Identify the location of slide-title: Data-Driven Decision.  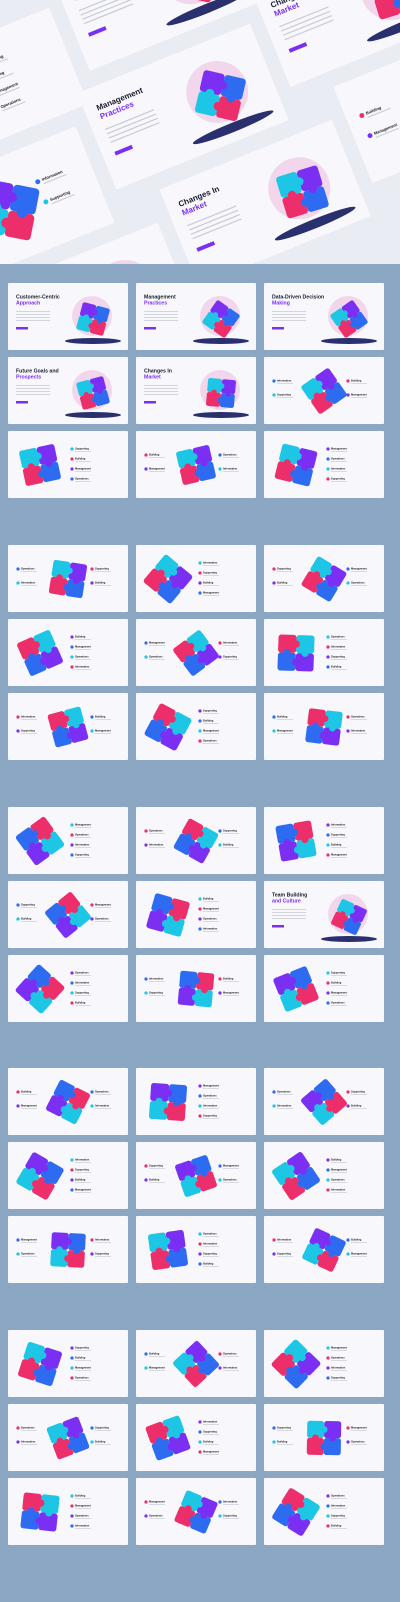
(298, 297).